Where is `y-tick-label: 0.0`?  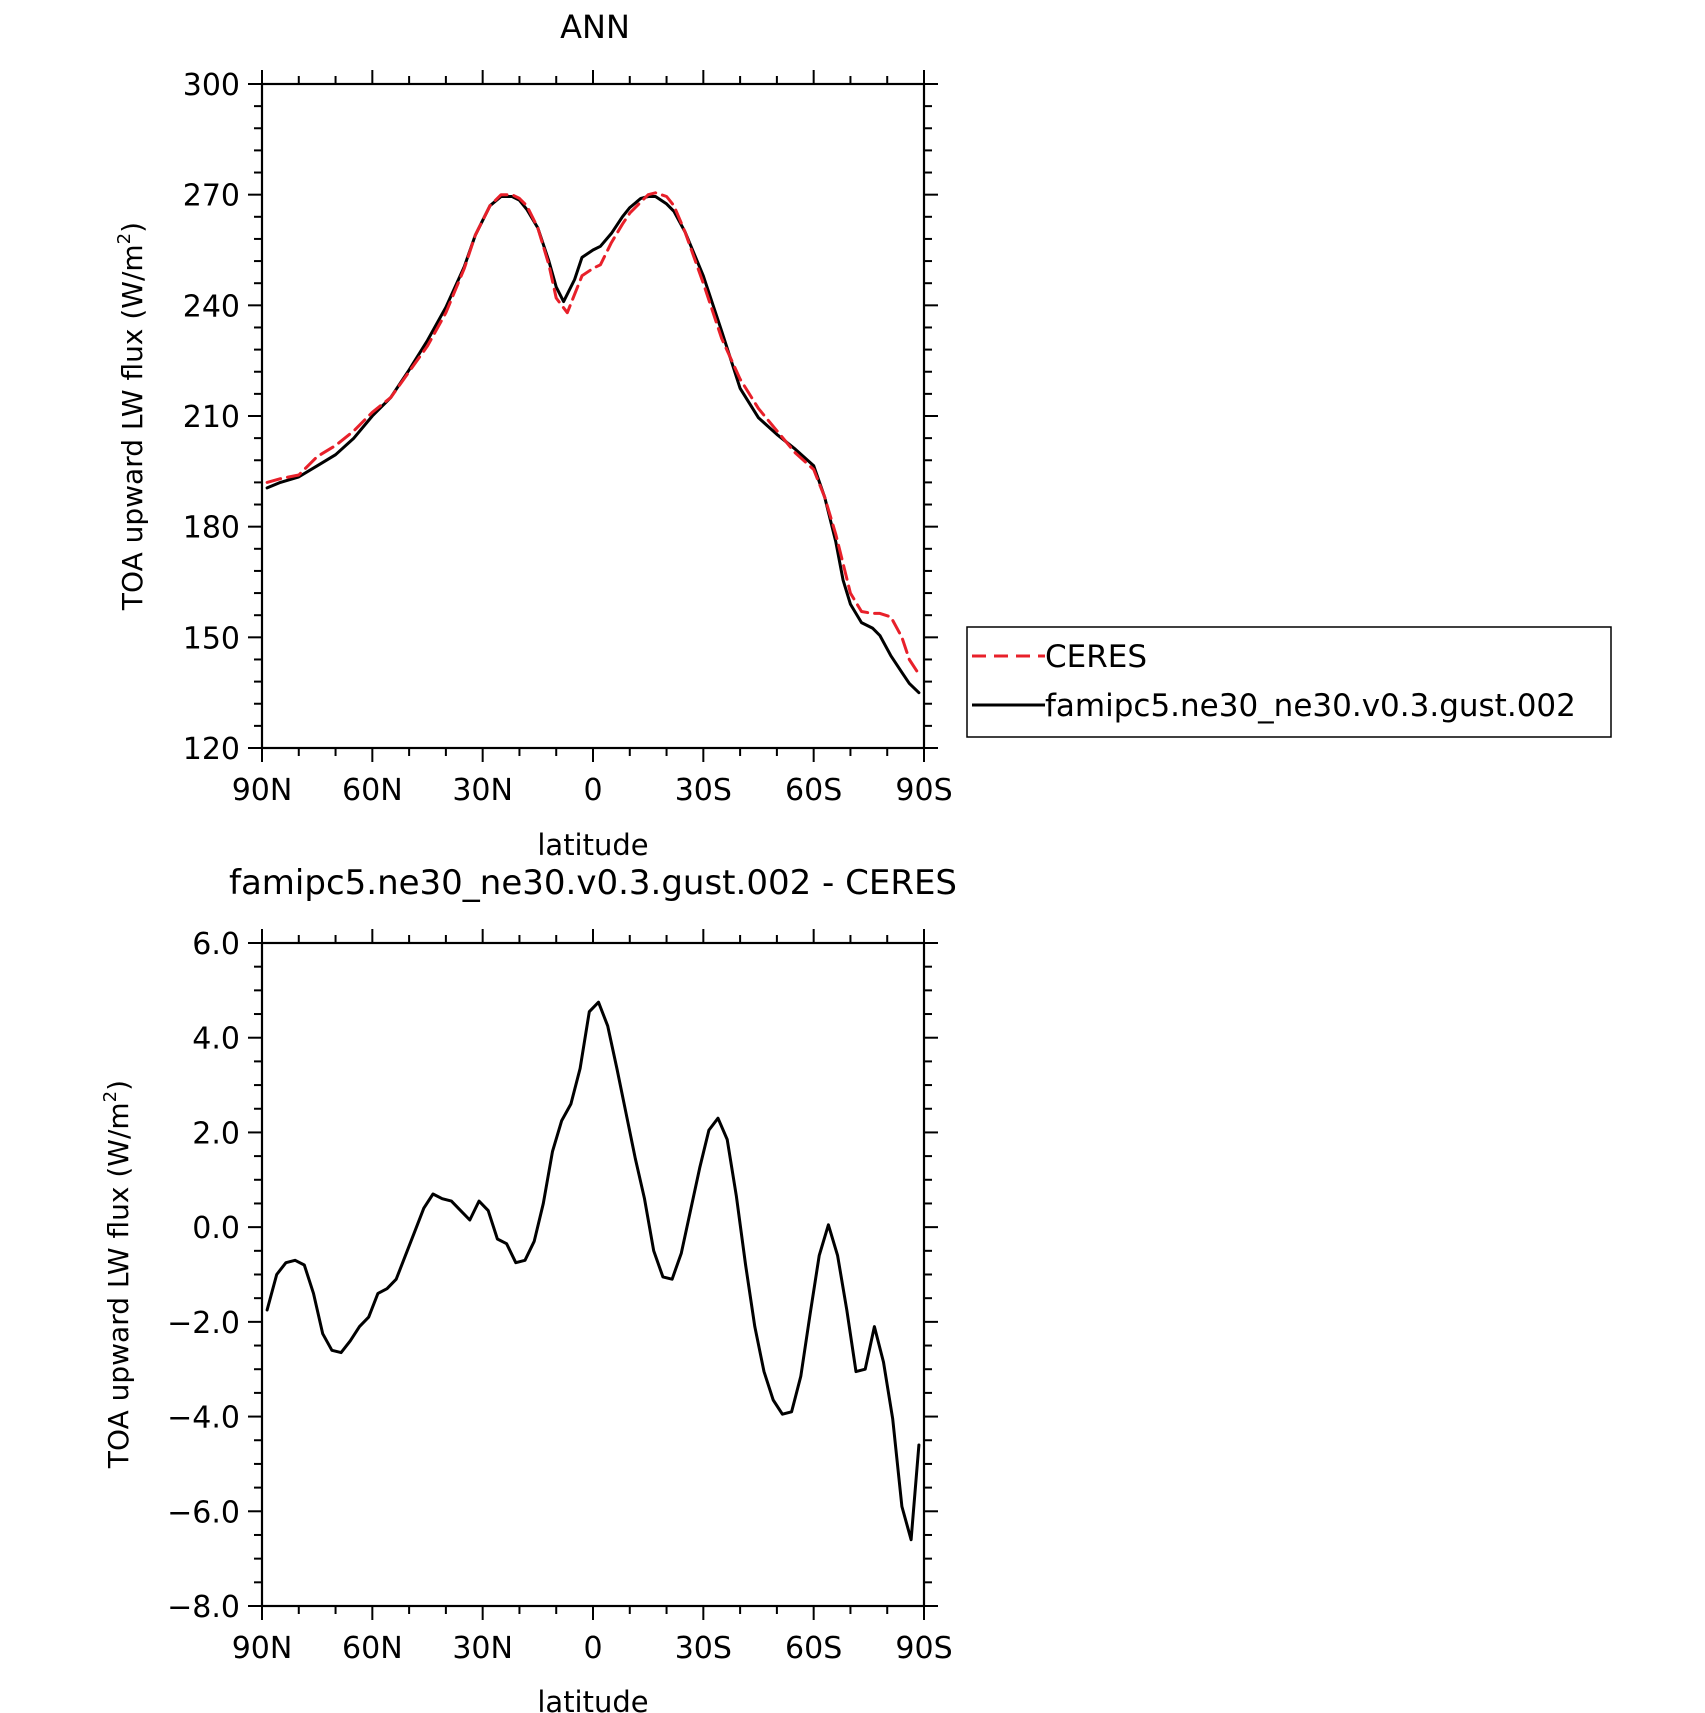
y-tick-label: 0.0 is located at coordinates (216, 1228).